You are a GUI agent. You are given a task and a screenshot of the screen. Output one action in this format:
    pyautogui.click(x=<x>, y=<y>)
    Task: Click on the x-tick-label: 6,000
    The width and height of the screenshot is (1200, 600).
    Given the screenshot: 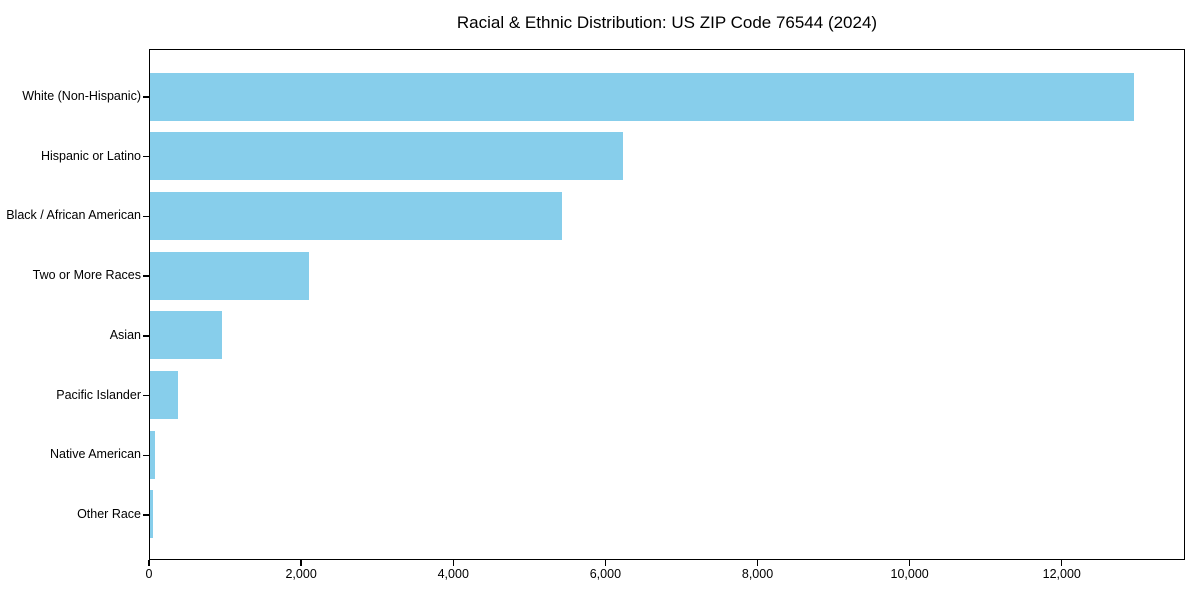 What is the action you would take?
    pyautogui.click(x=605, y=574)
    